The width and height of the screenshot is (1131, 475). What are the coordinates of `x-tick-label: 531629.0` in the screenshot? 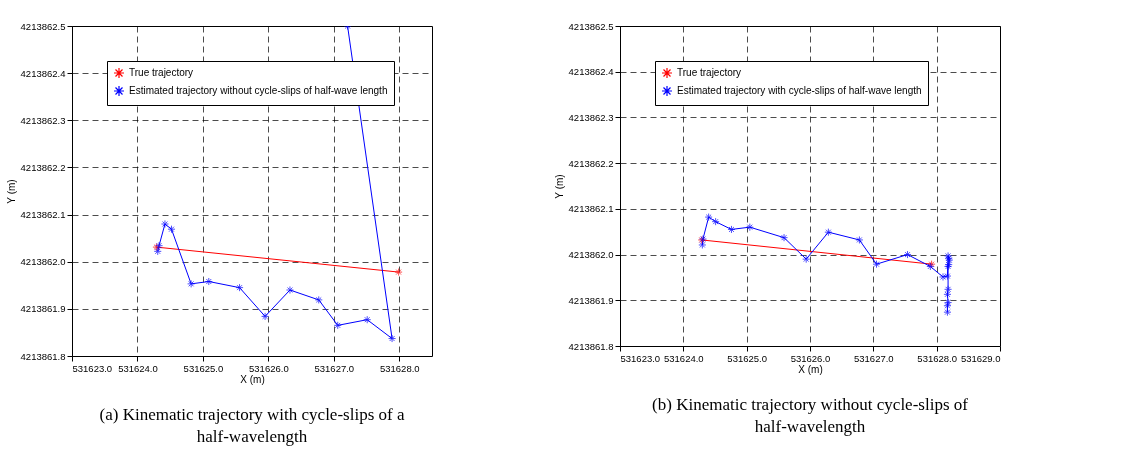 It's located at (980, 358).